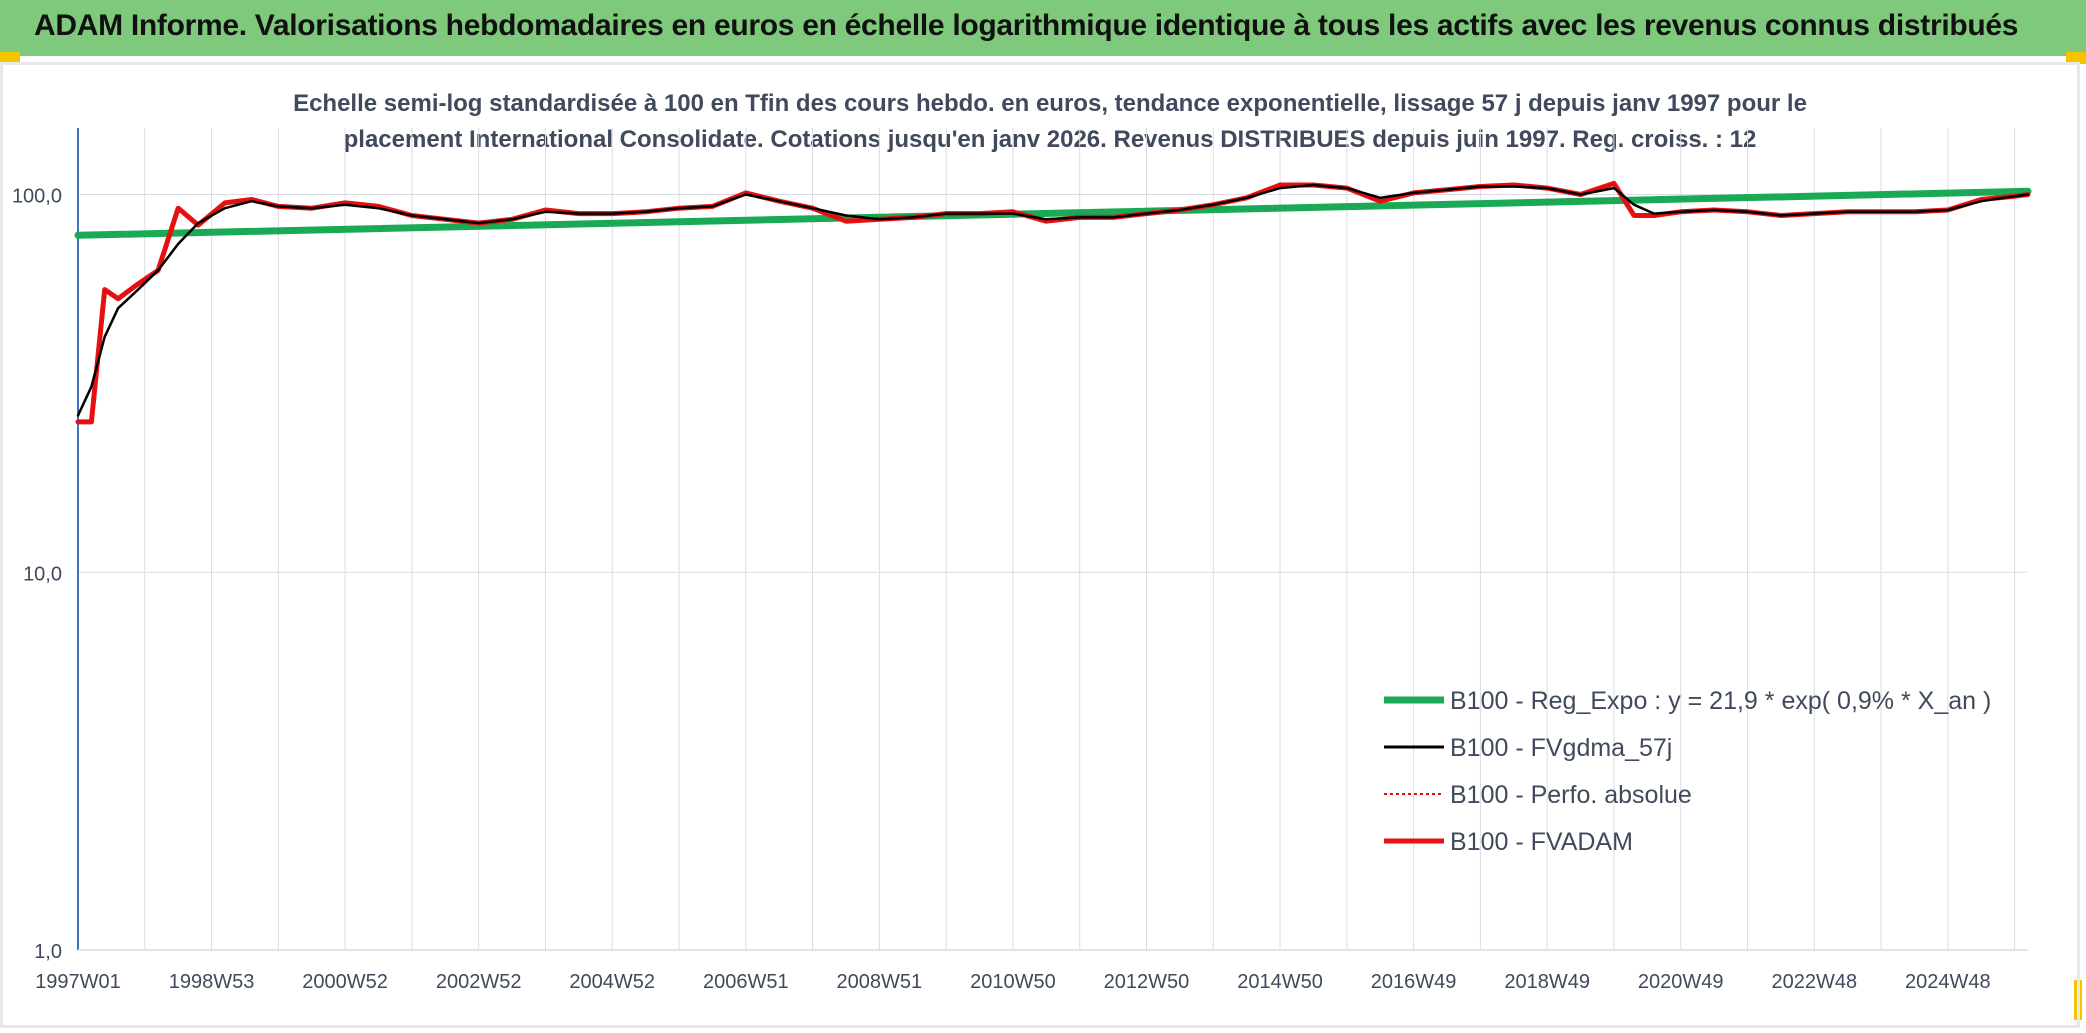 The image size is (2086, 1033). I want to click on x-tick-label: 2016W49, so click(1414, 982).